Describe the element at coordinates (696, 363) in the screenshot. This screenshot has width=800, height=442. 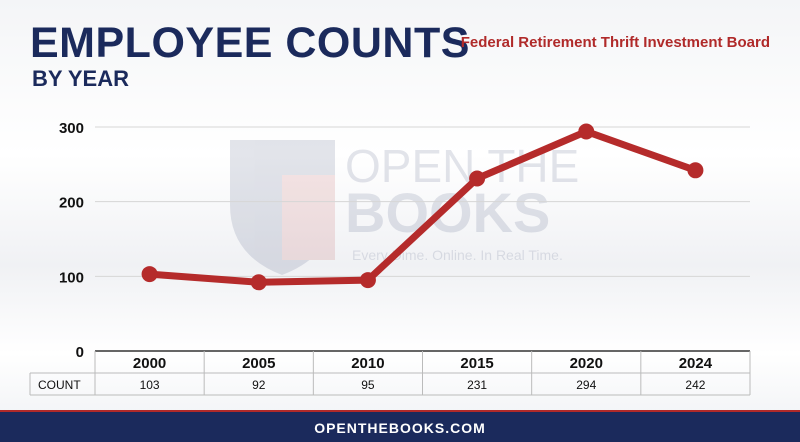
I see `x-tick-label: 2024` at that location.